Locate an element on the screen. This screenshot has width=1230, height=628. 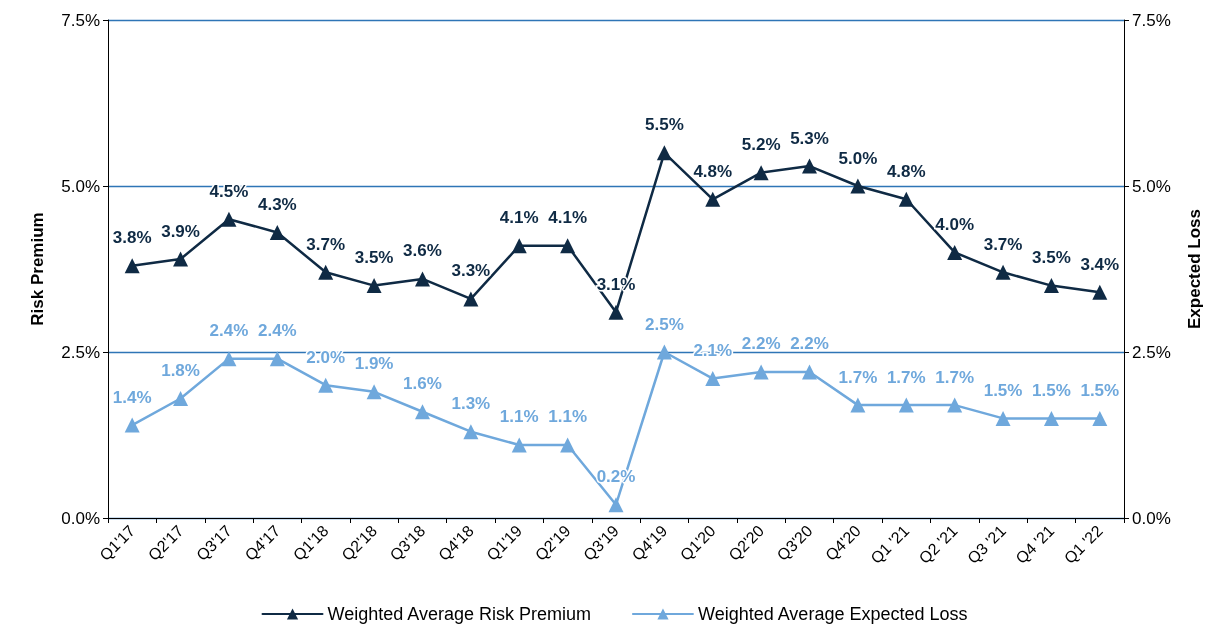
y-tick-label: 2.5% is located at coordinates (80, 352).